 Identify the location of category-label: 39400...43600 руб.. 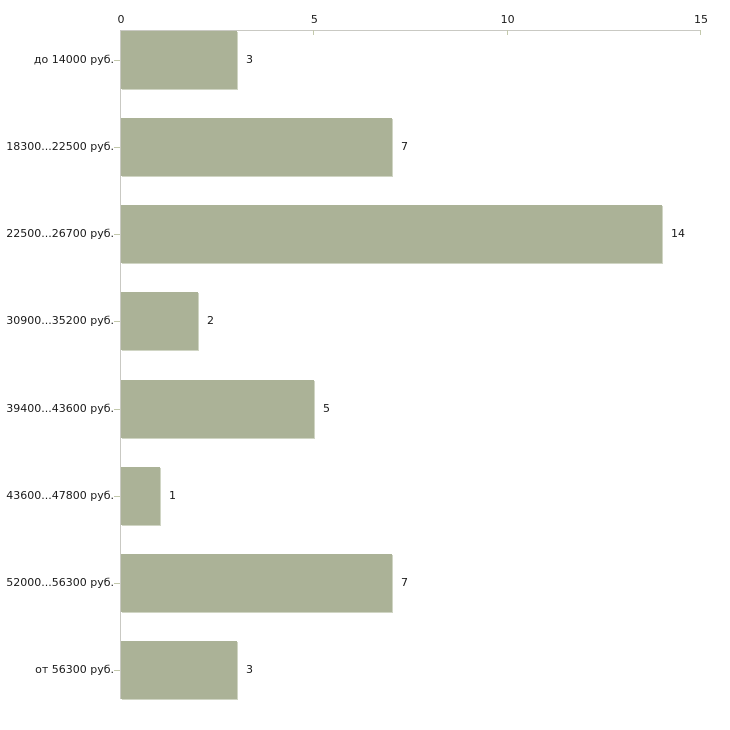
(60, 408).